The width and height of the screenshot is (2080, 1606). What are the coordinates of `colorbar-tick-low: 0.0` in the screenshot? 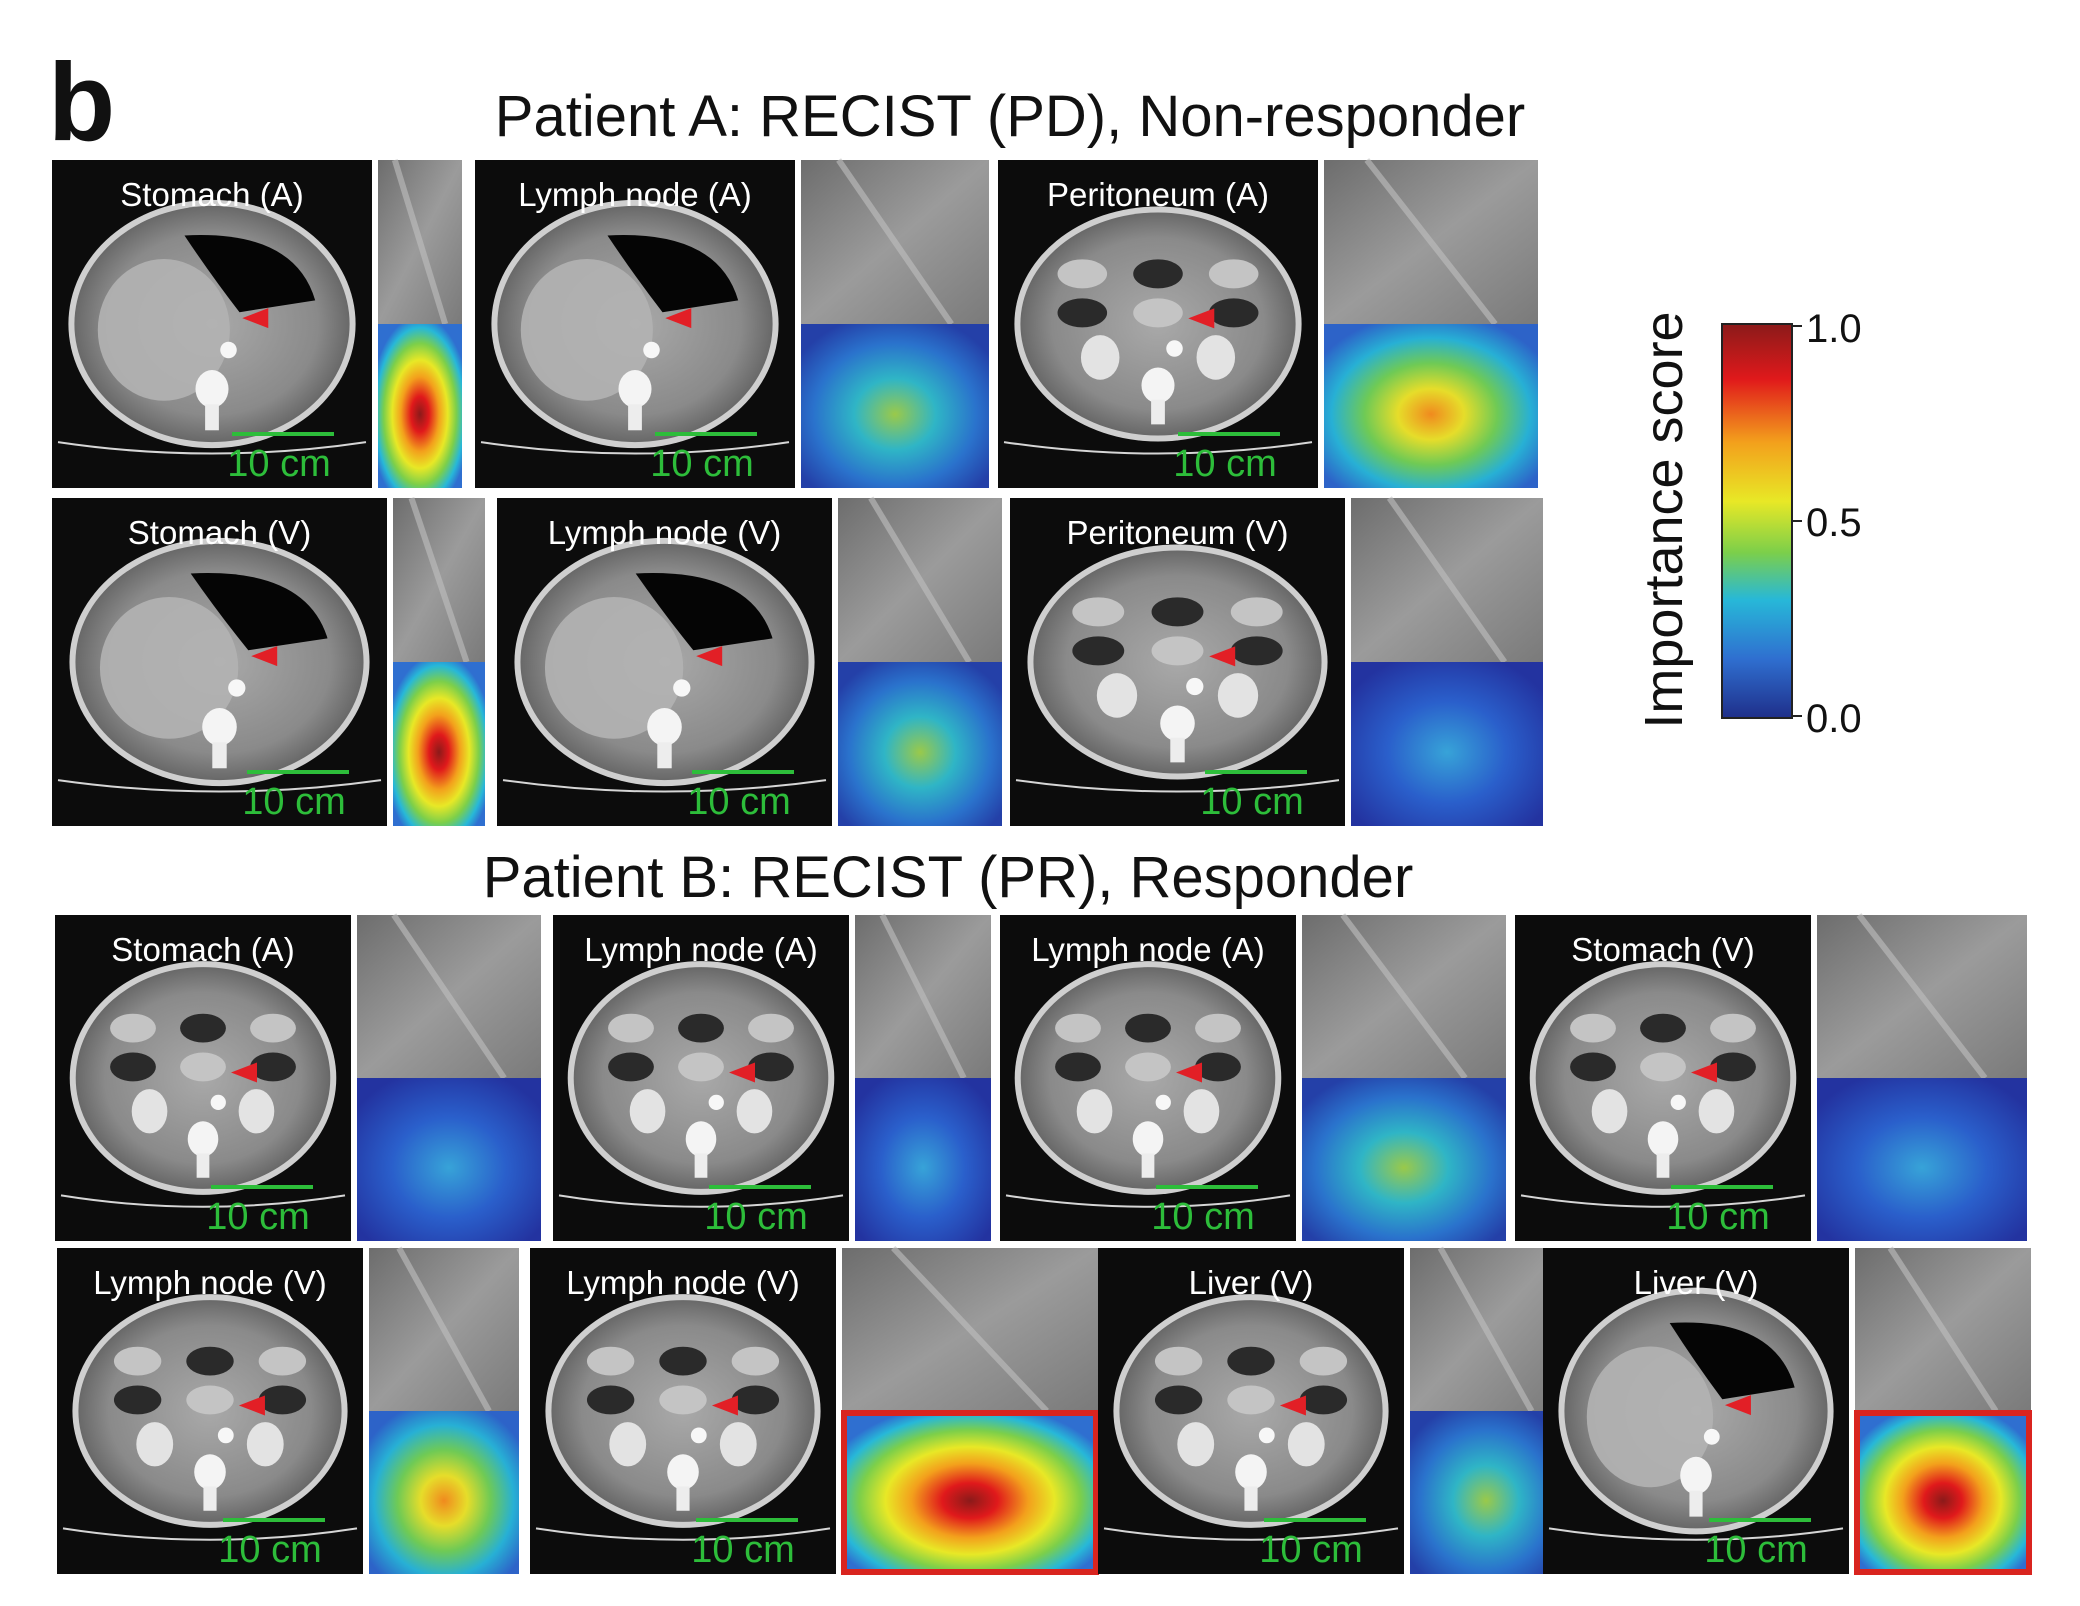 It's located at (1834, 719).